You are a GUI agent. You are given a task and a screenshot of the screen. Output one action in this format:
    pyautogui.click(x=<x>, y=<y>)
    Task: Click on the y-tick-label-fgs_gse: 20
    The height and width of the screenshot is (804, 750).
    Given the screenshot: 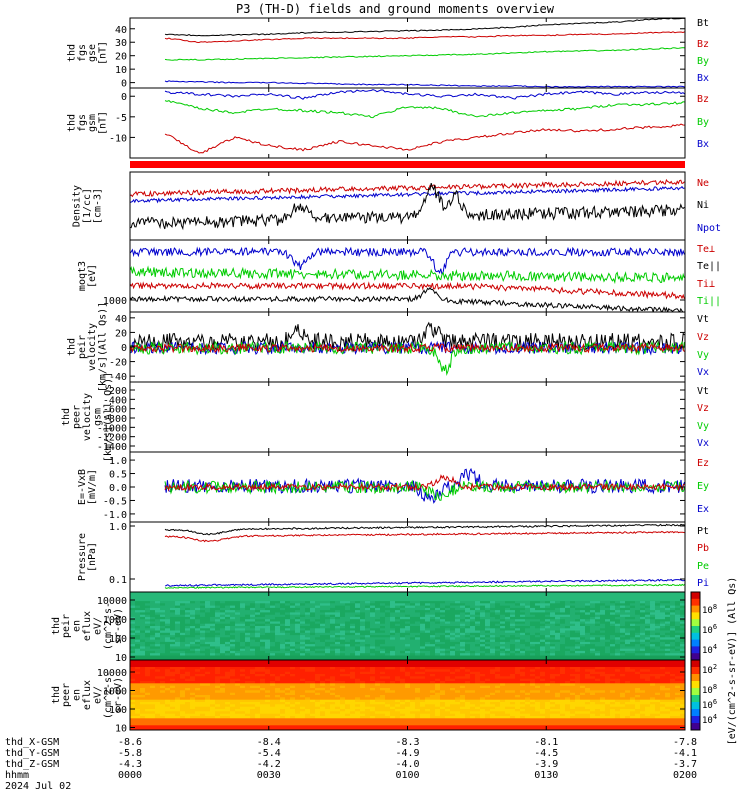 What is the action you would take?
    pyautogui.click(x=121, y=57)
    